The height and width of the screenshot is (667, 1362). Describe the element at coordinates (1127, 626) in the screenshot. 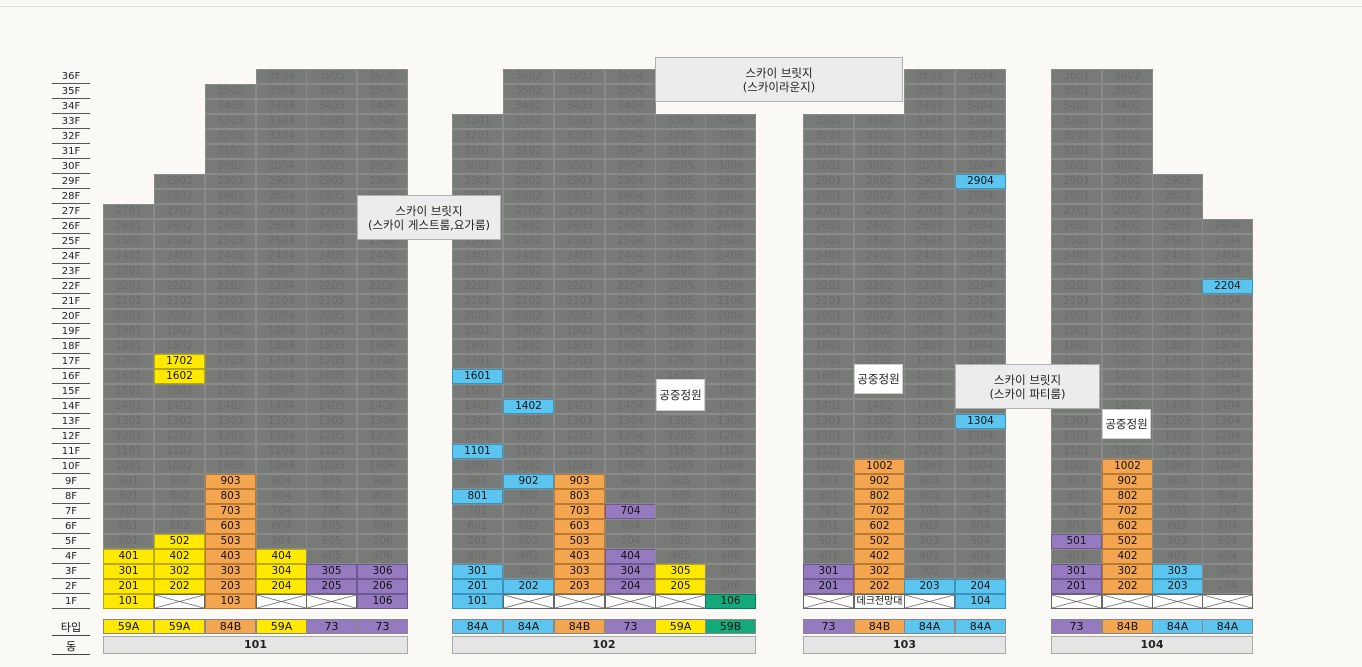

I see `unit-type-badge: 84B` at that location.